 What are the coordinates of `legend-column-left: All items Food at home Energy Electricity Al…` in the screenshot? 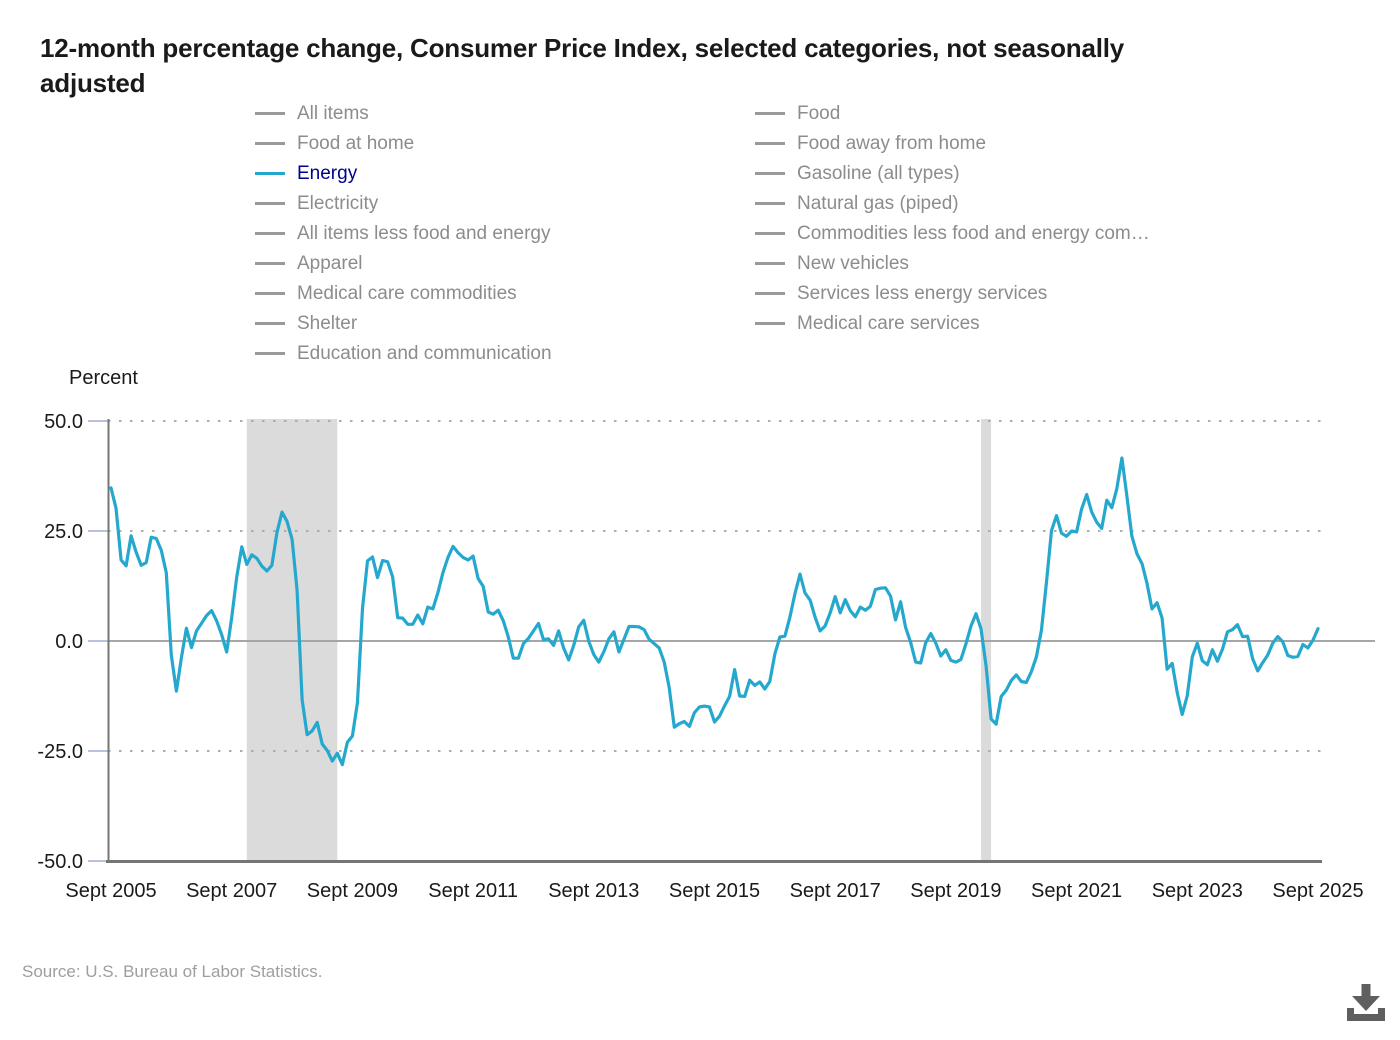 It's located at (403, 233).